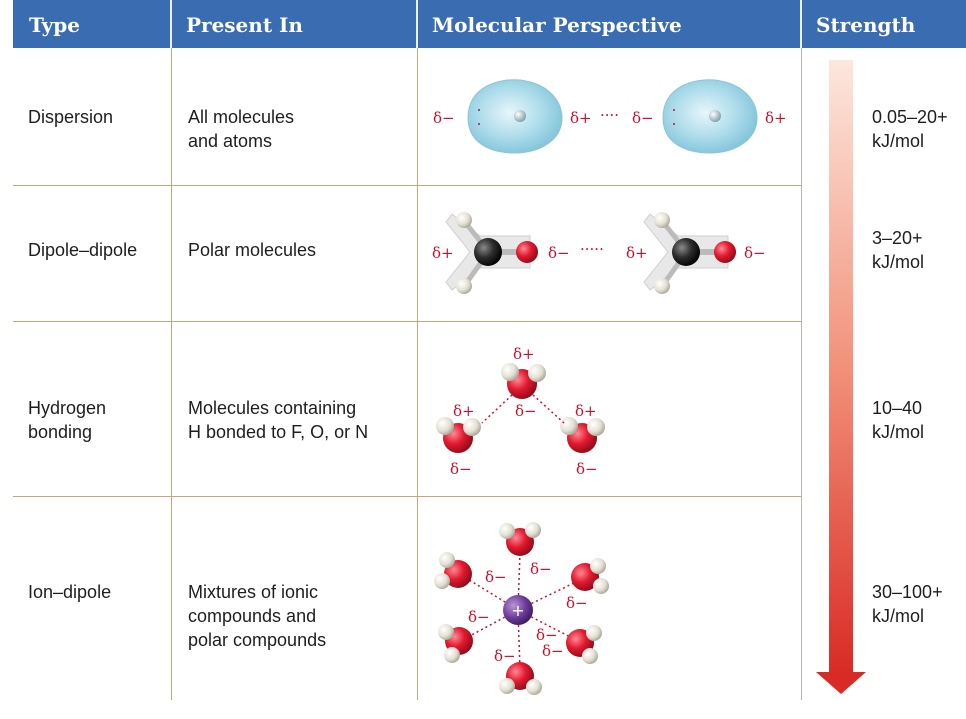  I want to click on dispersion-molecule-left, so click(515, 116).